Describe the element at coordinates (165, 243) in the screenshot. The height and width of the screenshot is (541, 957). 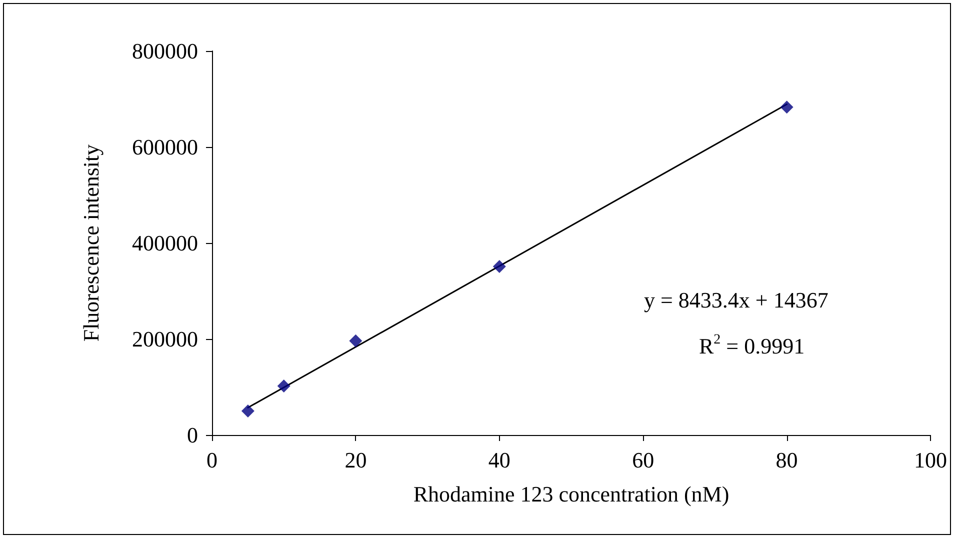
I see `y-tick-label: 400000` at that location.